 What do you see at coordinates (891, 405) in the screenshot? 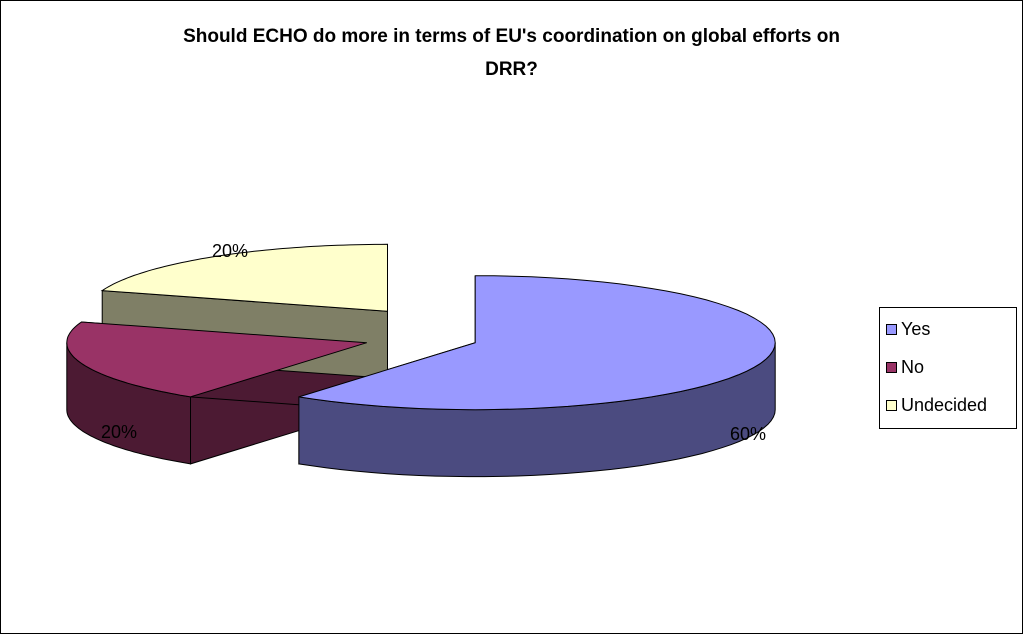
I see `legend-swatch-undecided` at bounding box center [891, 405].